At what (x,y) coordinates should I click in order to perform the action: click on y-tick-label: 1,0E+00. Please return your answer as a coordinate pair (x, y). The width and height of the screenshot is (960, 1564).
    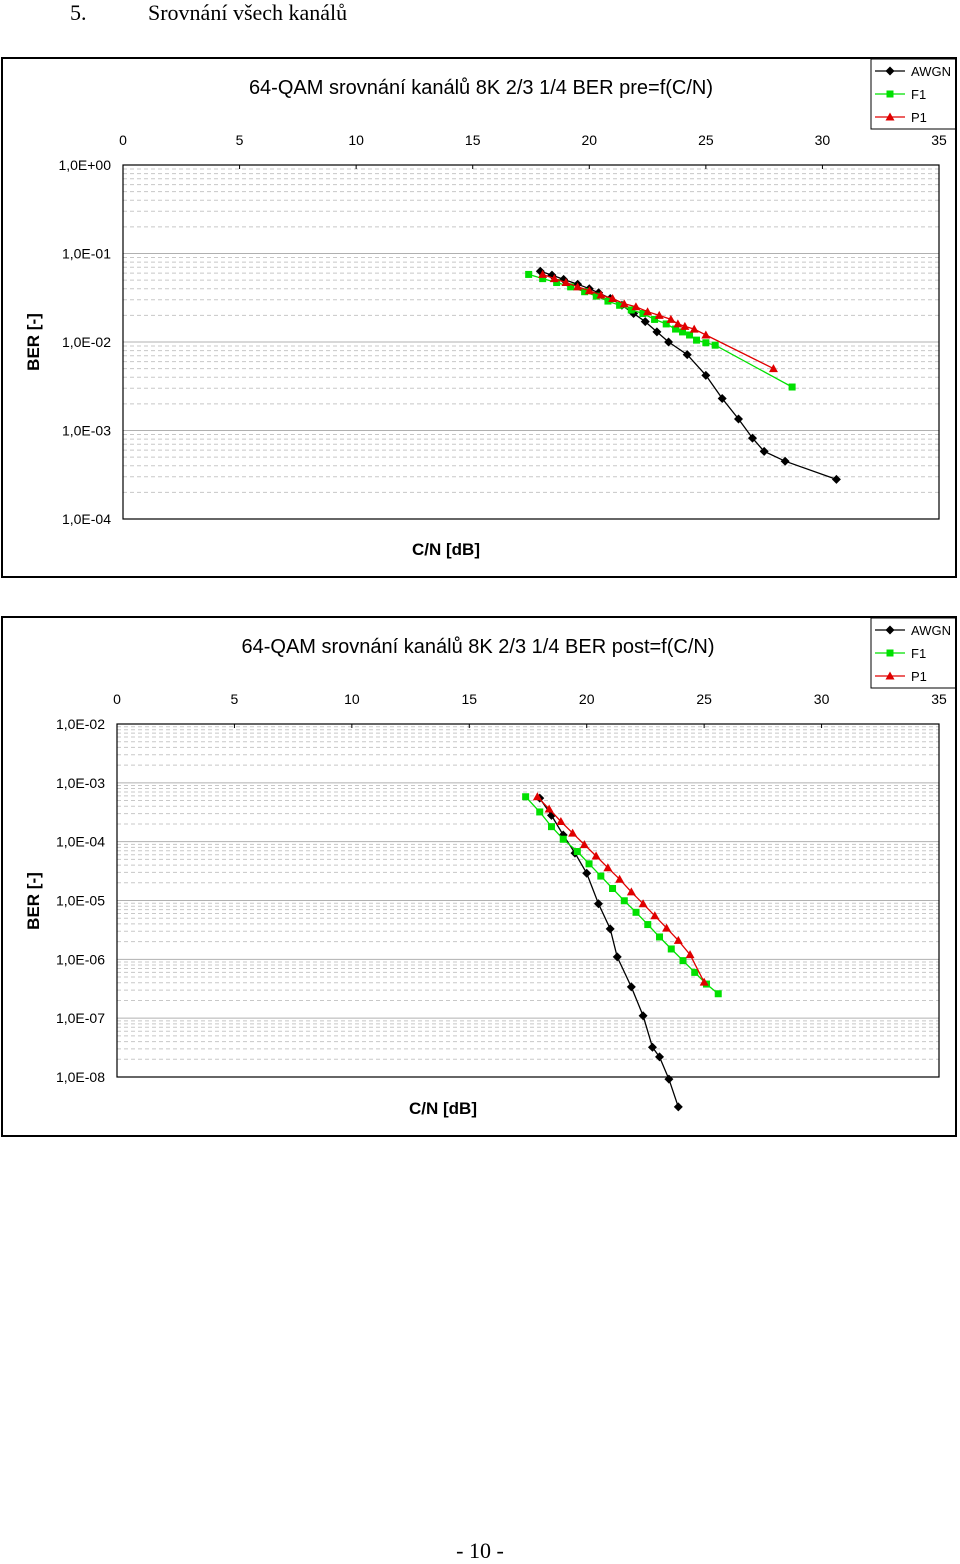
    Looking at the image, I should click on (84, 165).